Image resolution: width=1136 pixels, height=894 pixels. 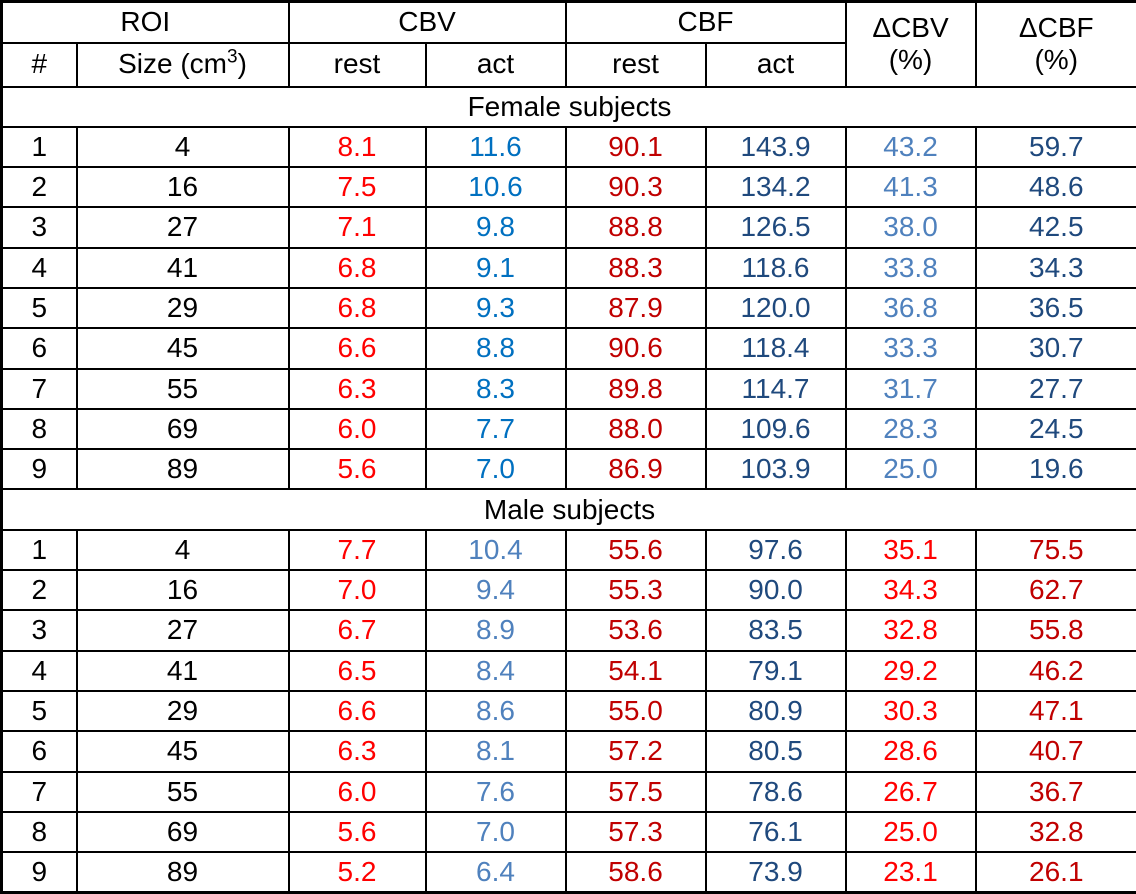 I want to click on cell-cbv-act: 8.4, so click(x=495, y=670).